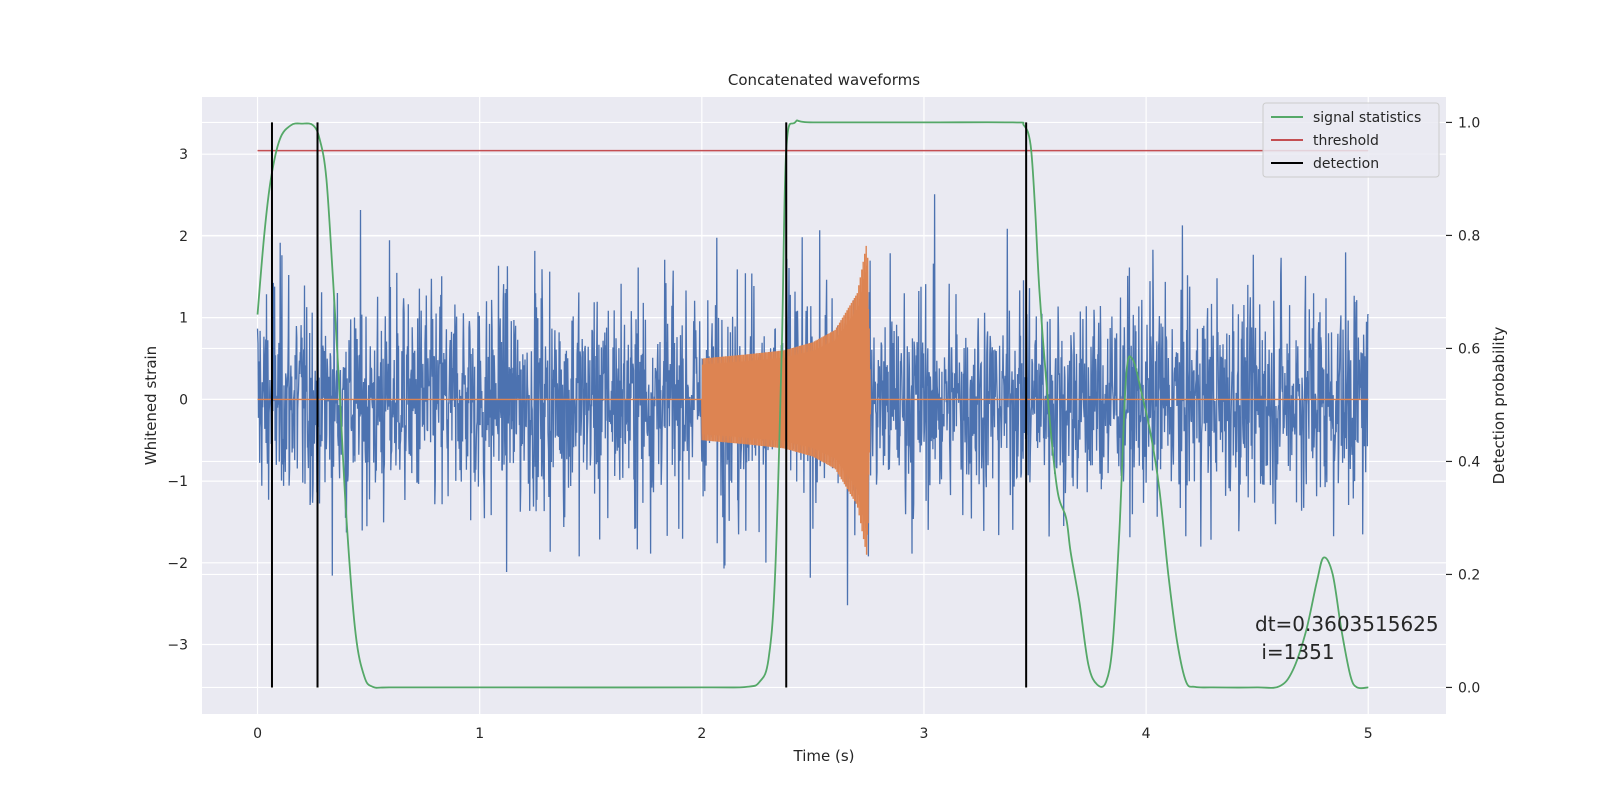  I want to click on y-axis-label-left: Whitened strain, so click(151, 405).